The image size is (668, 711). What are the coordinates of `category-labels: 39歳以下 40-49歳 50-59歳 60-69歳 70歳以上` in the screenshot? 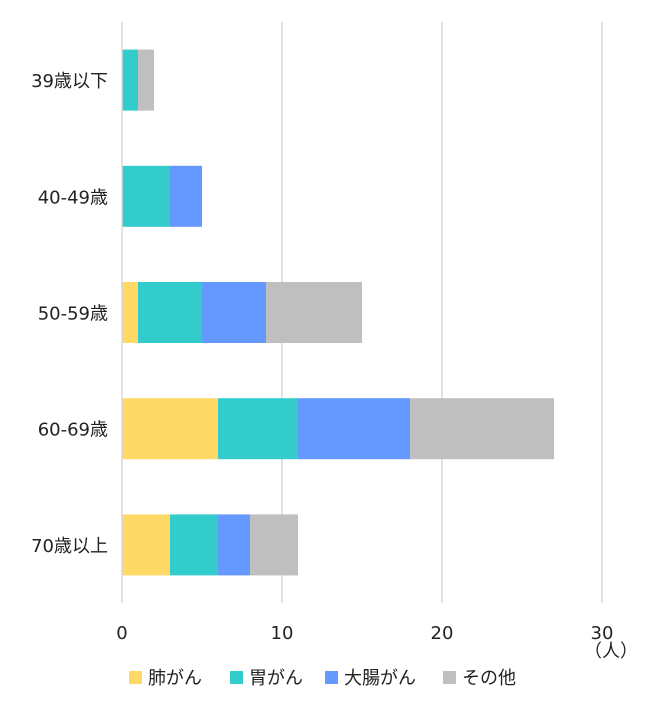 It's located at (69, 314).